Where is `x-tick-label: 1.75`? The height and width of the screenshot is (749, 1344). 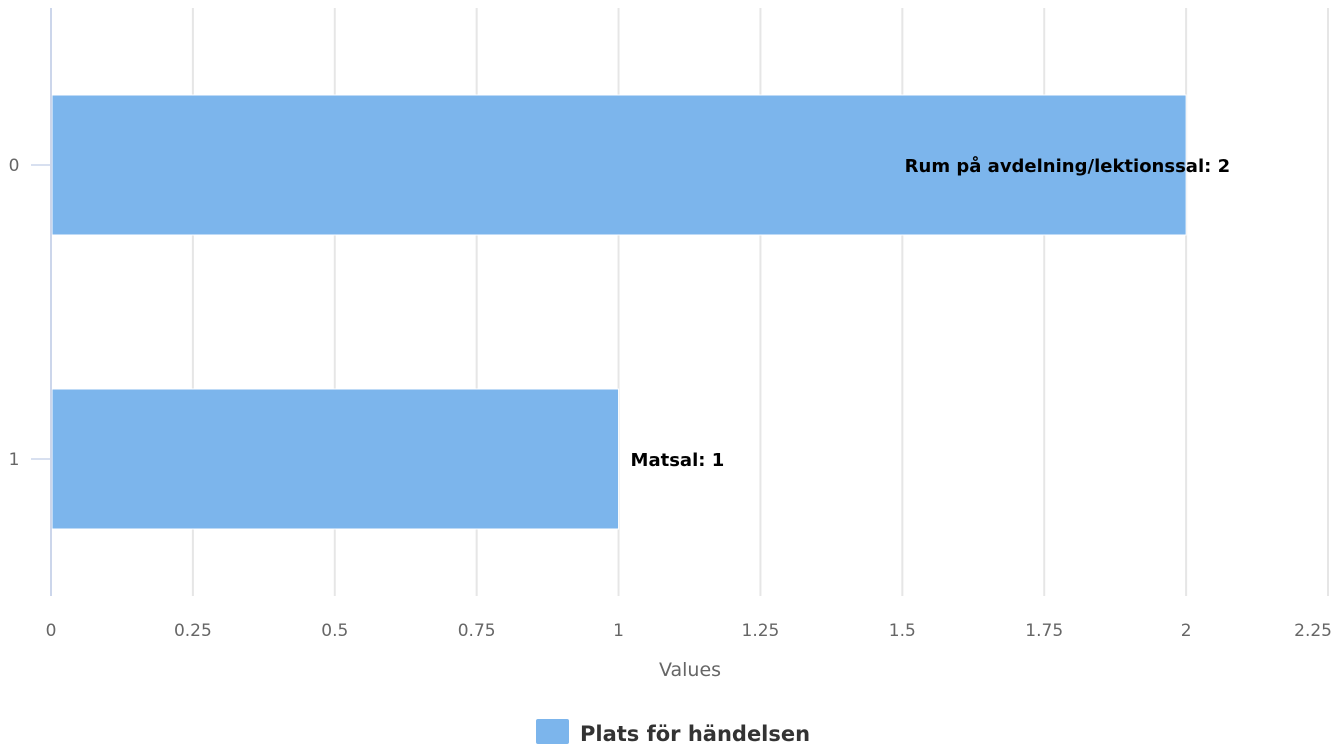
x-tick-label: 1.75 is located at coordinates (1044, 631).